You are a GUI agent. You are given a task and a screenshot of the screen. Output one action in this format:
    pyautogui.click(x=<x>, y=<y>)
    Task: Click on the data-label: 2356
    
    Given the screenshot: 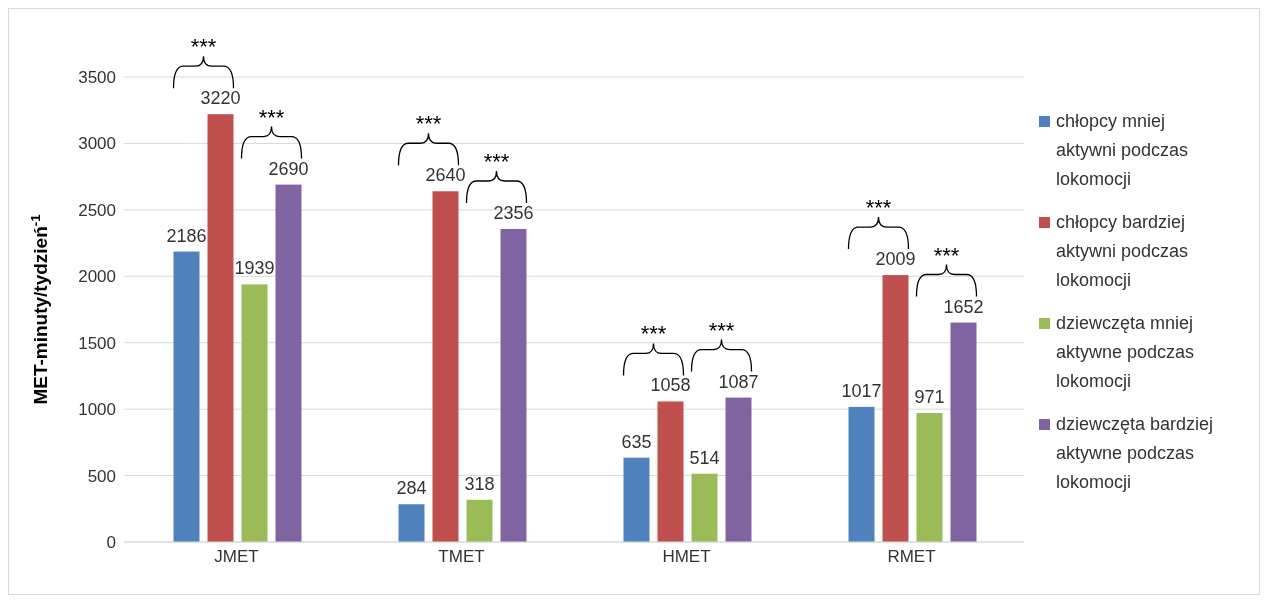 What is the action you would take?
    pyautogui.click(x=513, y=212)
    